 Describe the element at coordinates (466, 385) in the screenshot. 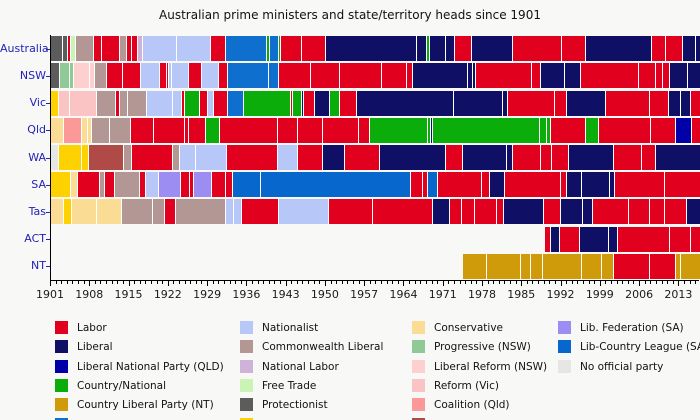

I see `legend-label-reform_vic: Reform (Vic)` at that location.